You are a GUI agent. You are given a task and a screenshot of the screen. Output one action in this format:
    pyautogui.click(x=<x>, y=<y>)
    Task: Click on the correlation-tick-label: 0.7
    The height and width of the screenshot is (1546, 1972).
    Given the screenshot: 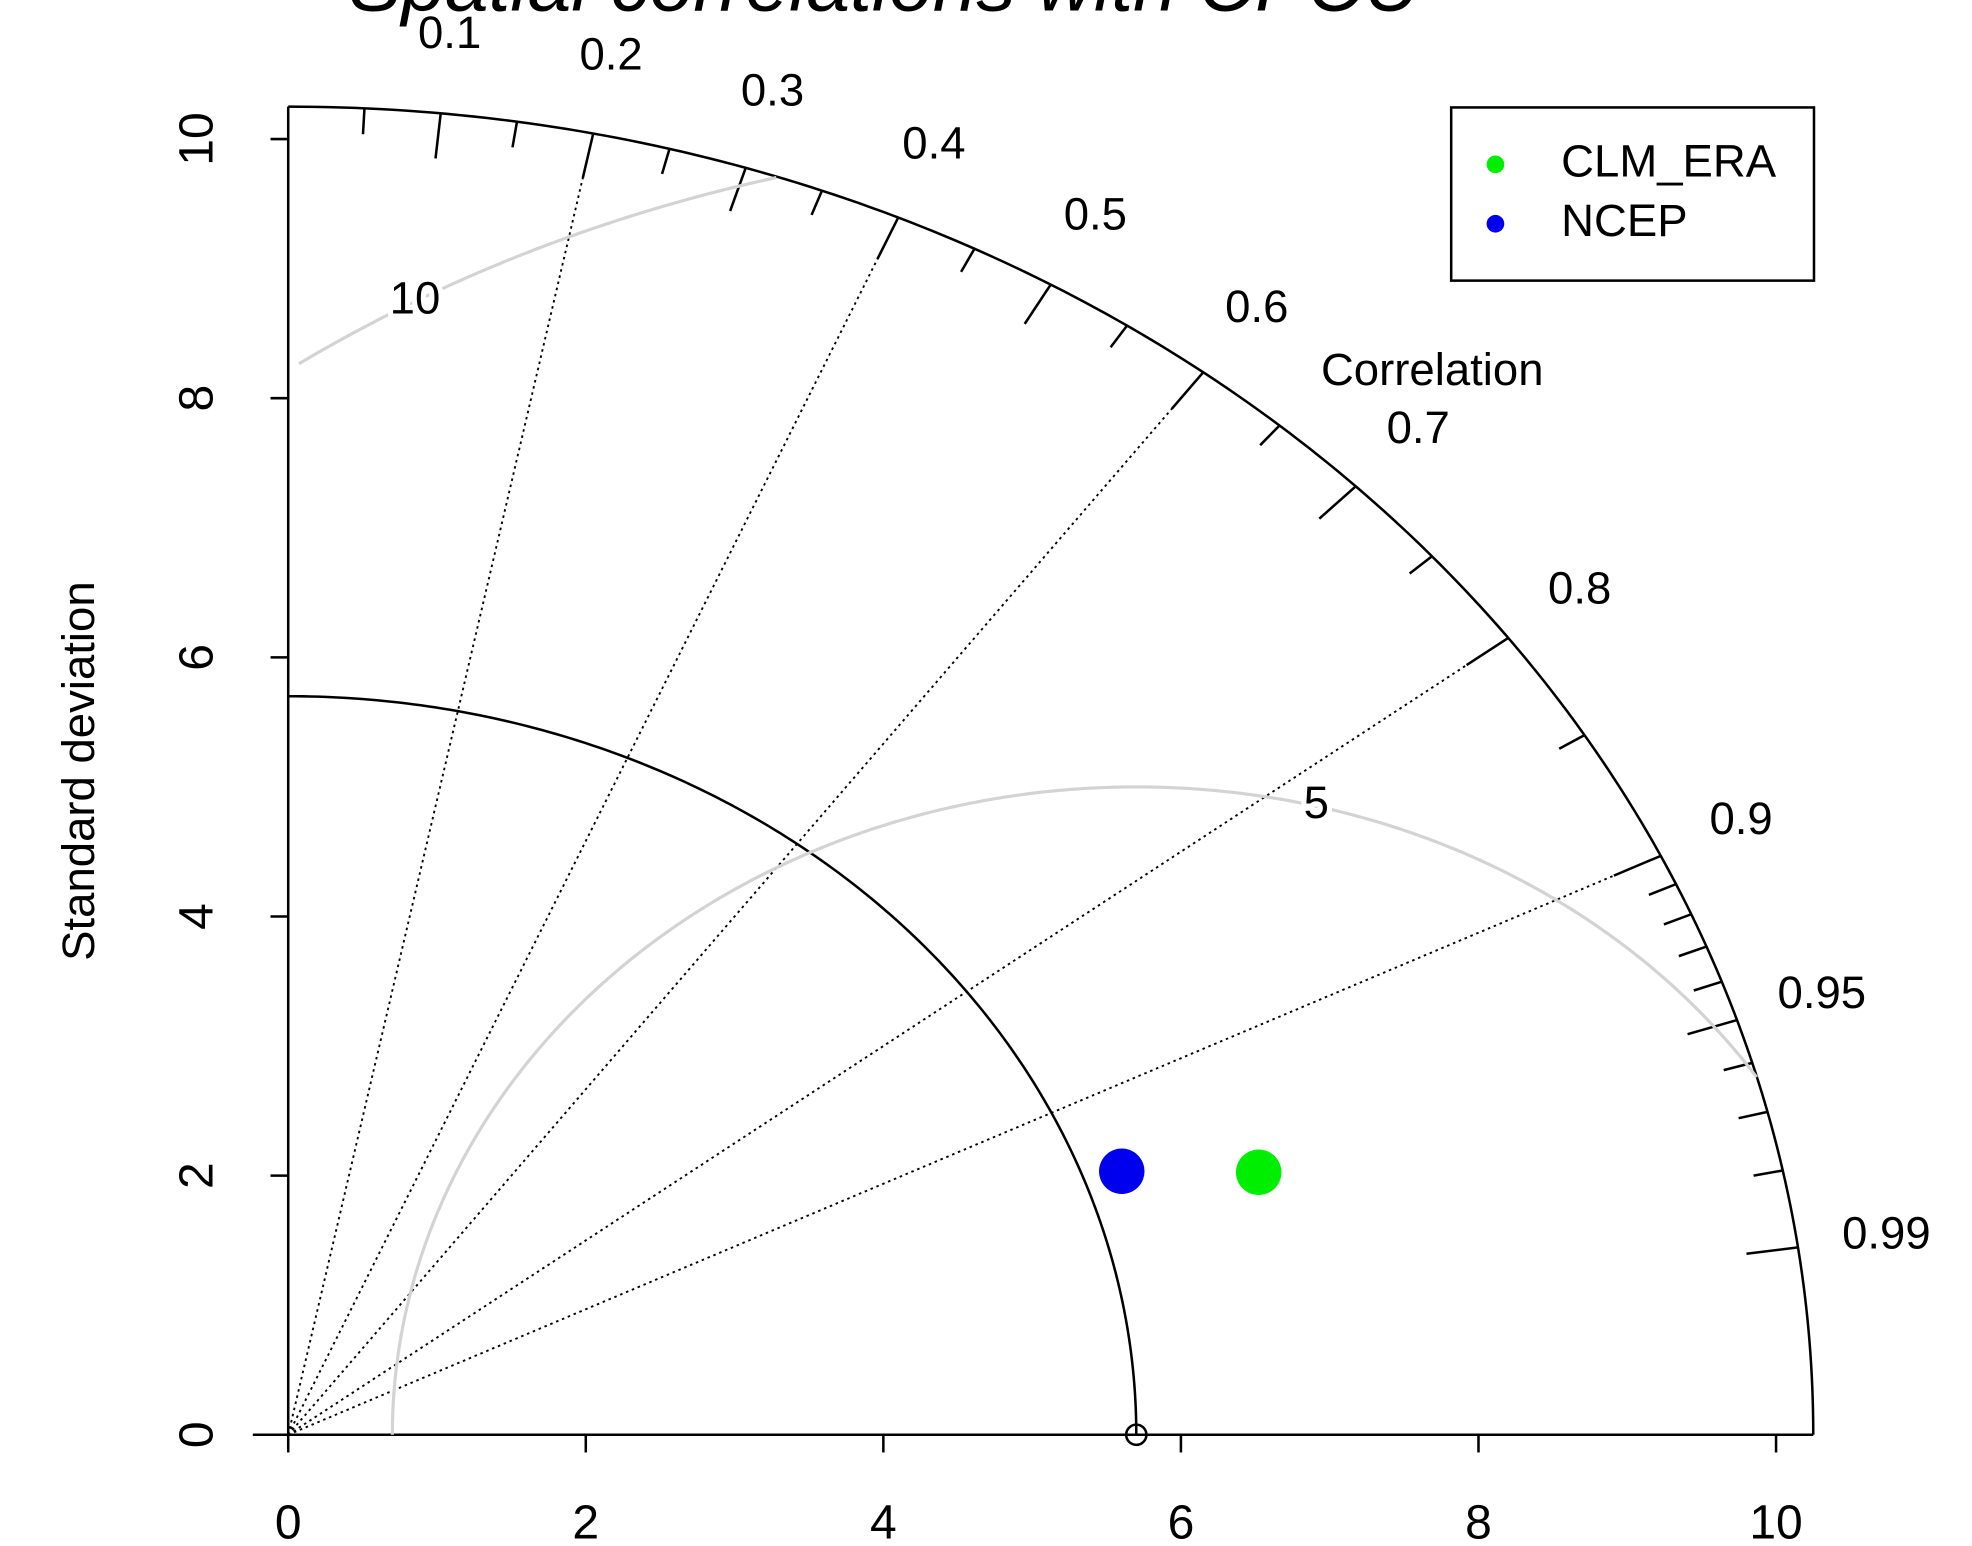 What is the action you would take?
    pyautogui.click(x=1418, y=427)
    